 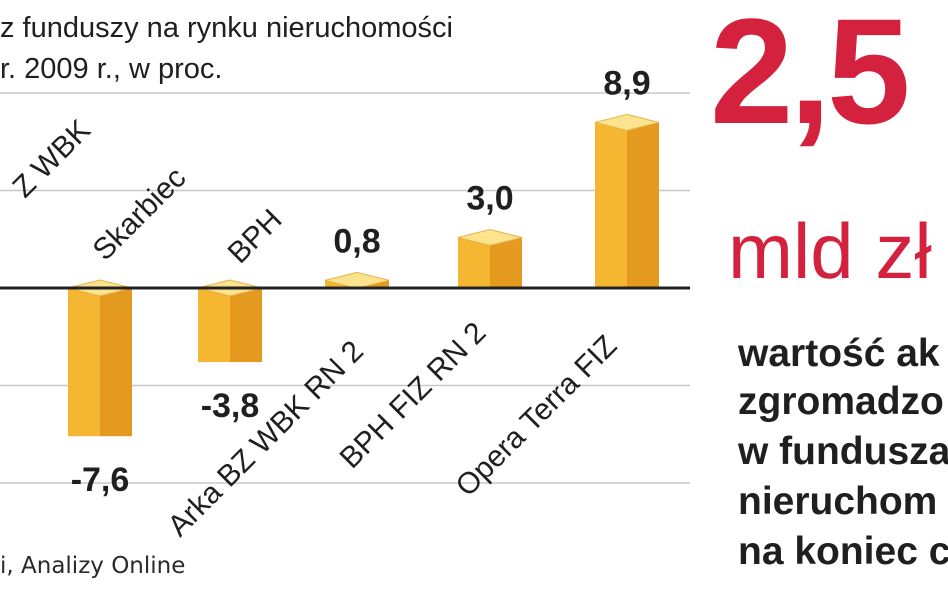 What do you see at coordinates (230, 406) in the screenshot?
I see `data-label: -3,8` at bounding box center [230, 406].